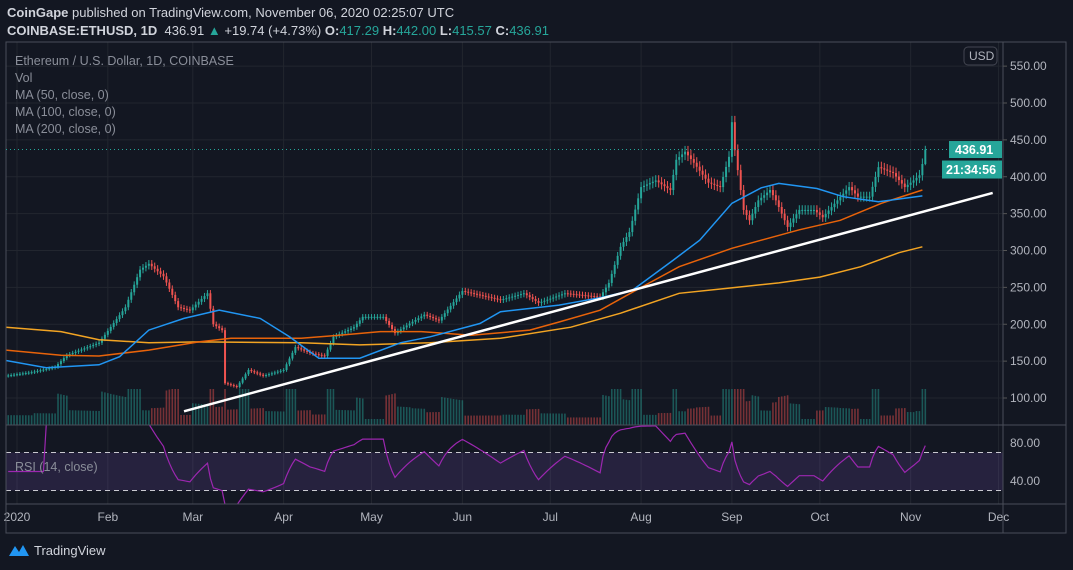 The height and width of the screenshot is (570, 1073). Describe the element at coordinates (502, 30) in the screenshot. I see `close-label: C:` at that location.